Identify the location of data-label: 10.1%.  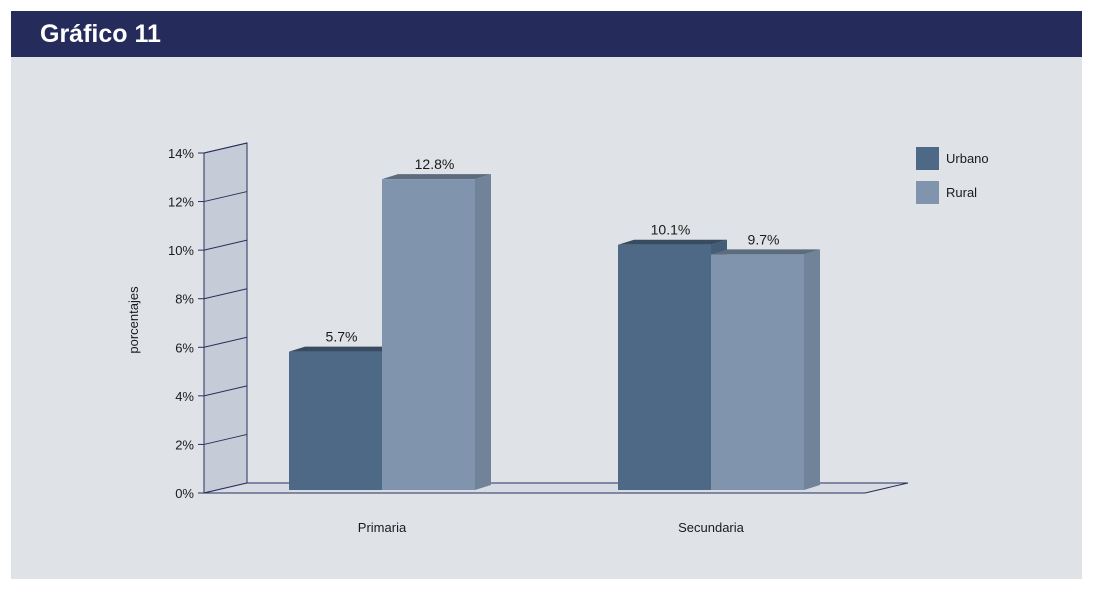
(671, 230).